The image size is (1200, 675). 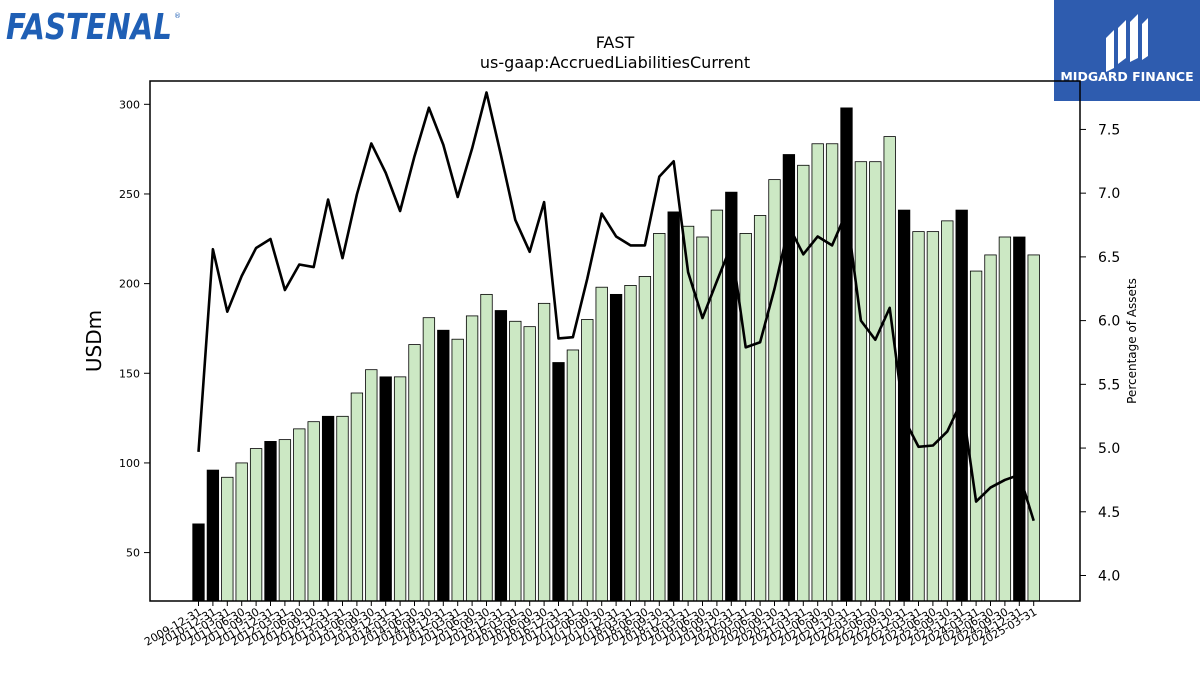 I want to click on right-axis: 4.0 4.5 5.0 5.5 6.0 6.5 7.0 7.5, so click(x=1100, y=353).